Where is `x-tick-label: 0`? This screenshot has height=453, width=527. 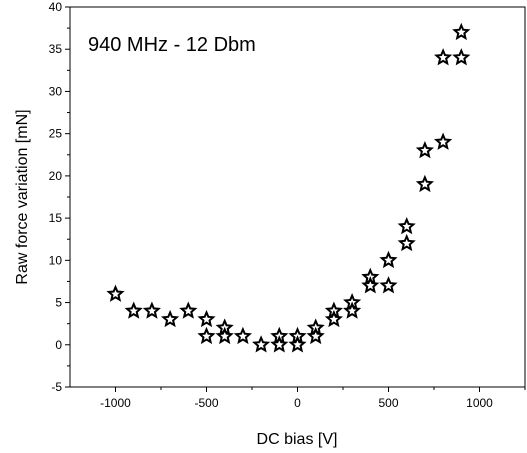
x-tick-label: 0 is located at coordinates (297, 403).